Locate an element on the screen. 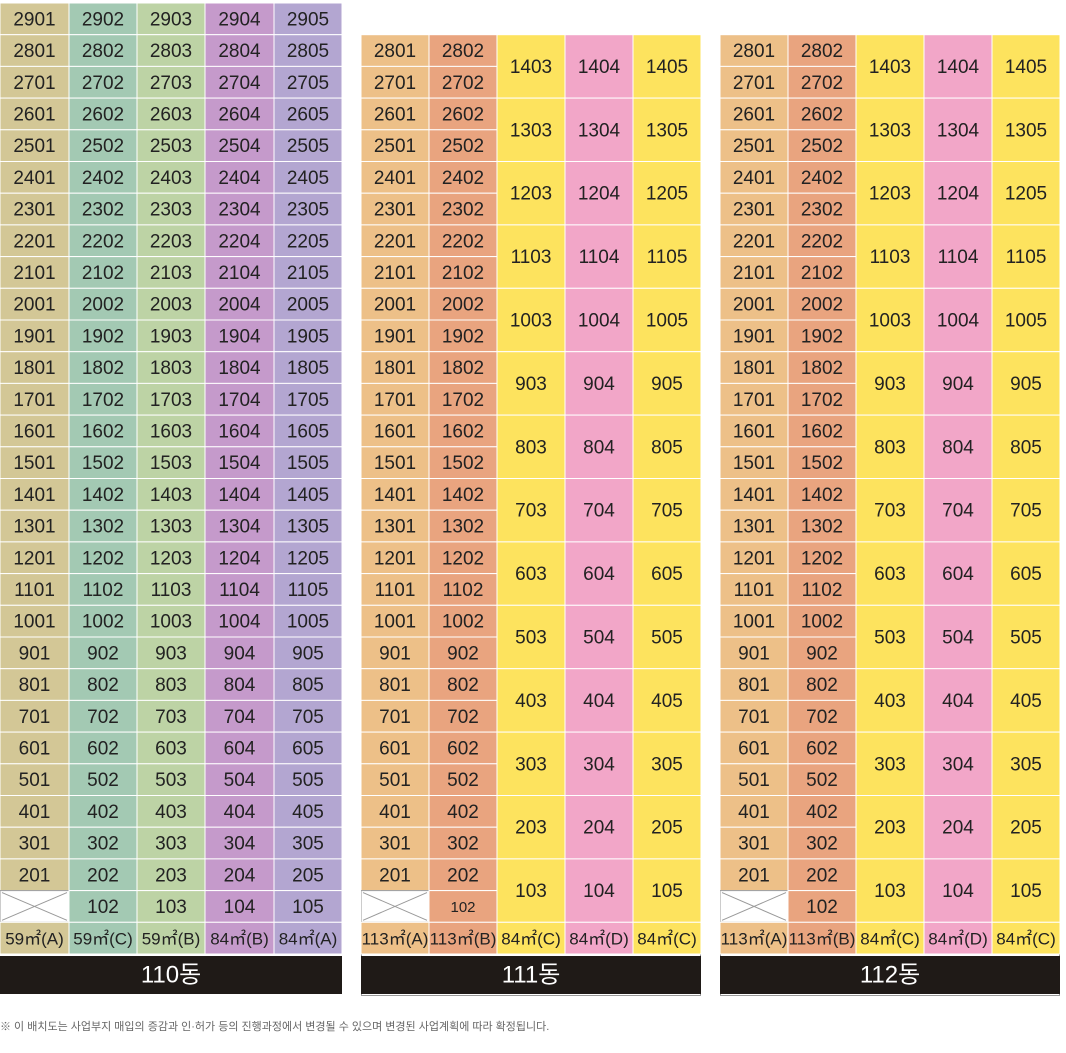 Image resolution: width=1066 pixels, height=1053 pixels. unit-label: 1505 is located at coordinates (308, 463).